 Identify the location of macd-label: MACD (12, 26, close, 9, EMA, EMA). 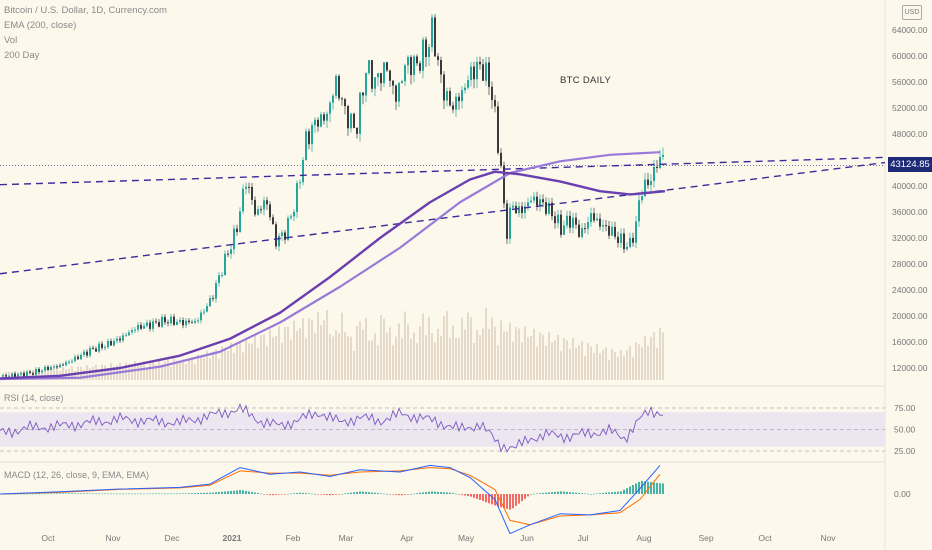
(77, 475).